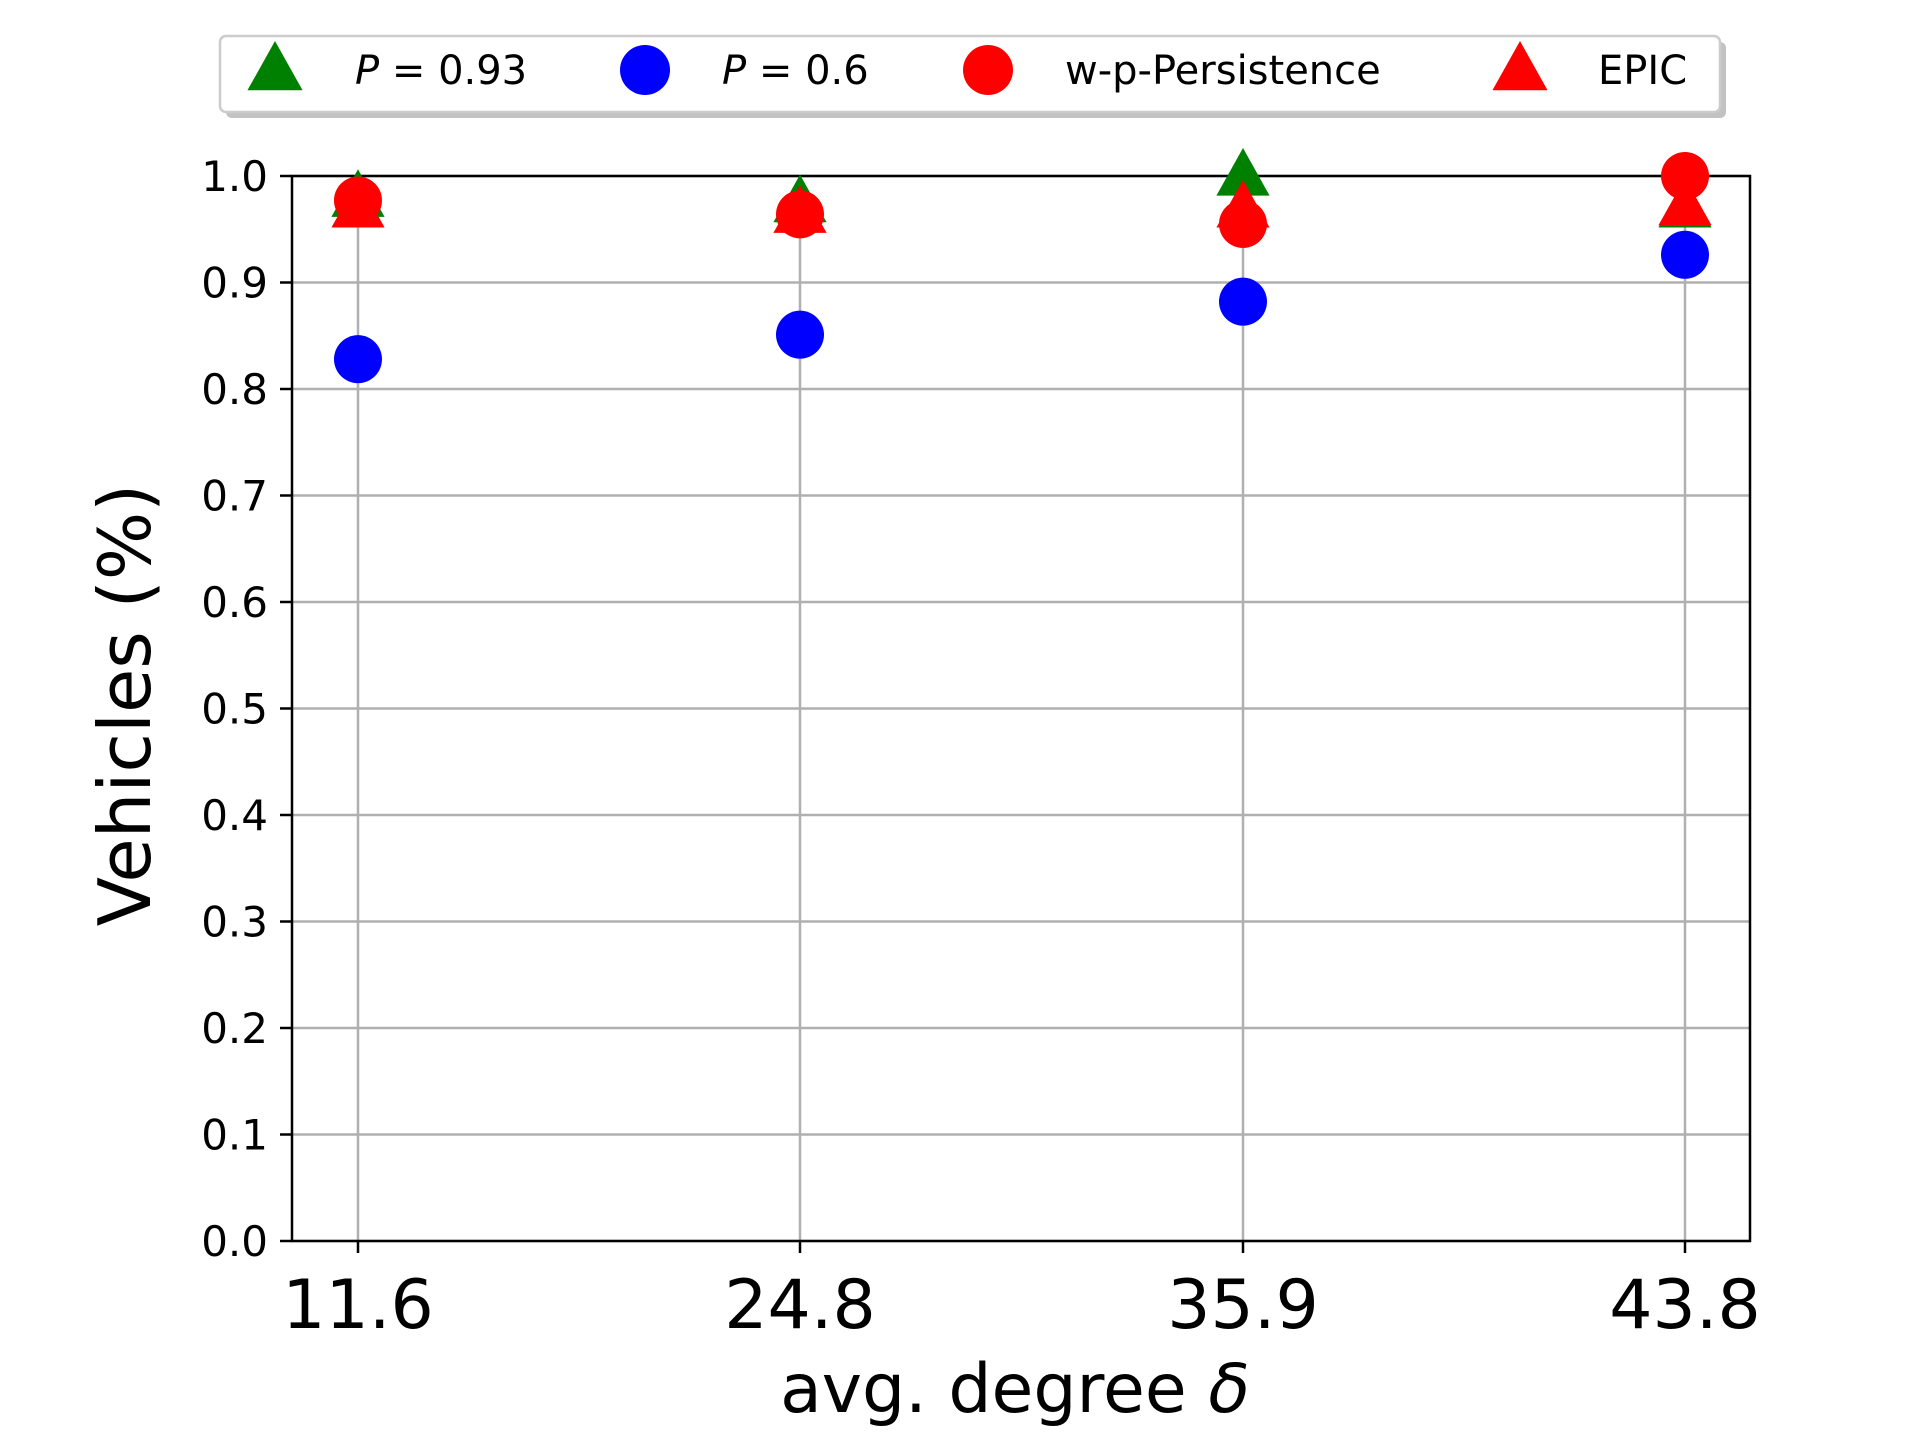 This screenshot has width=1920, height=1440. Describe the element at coordinates (234, 922) in the screenshot. I see `y-tick-label: 0.3` at that location.